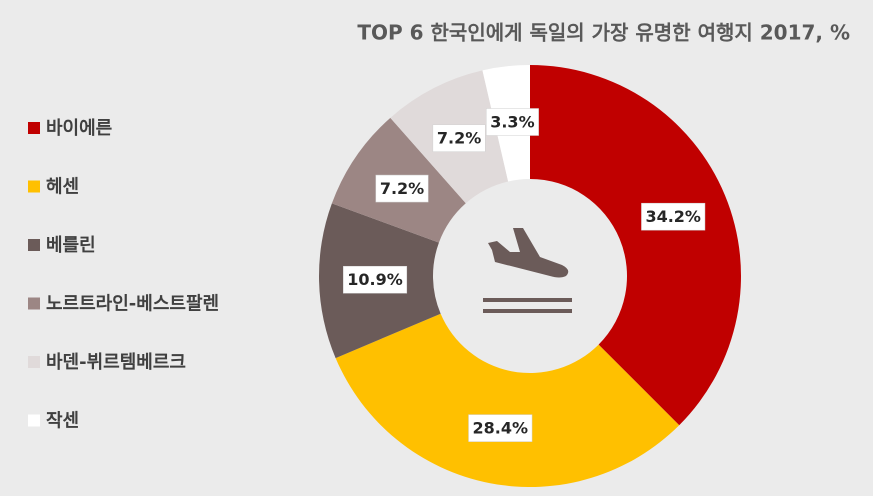 The image size is (873, 496). What do you see at coordinates (62, 187) in the screenshot?
I see `legend-label: 헤센` at bounding box center [62, 187].